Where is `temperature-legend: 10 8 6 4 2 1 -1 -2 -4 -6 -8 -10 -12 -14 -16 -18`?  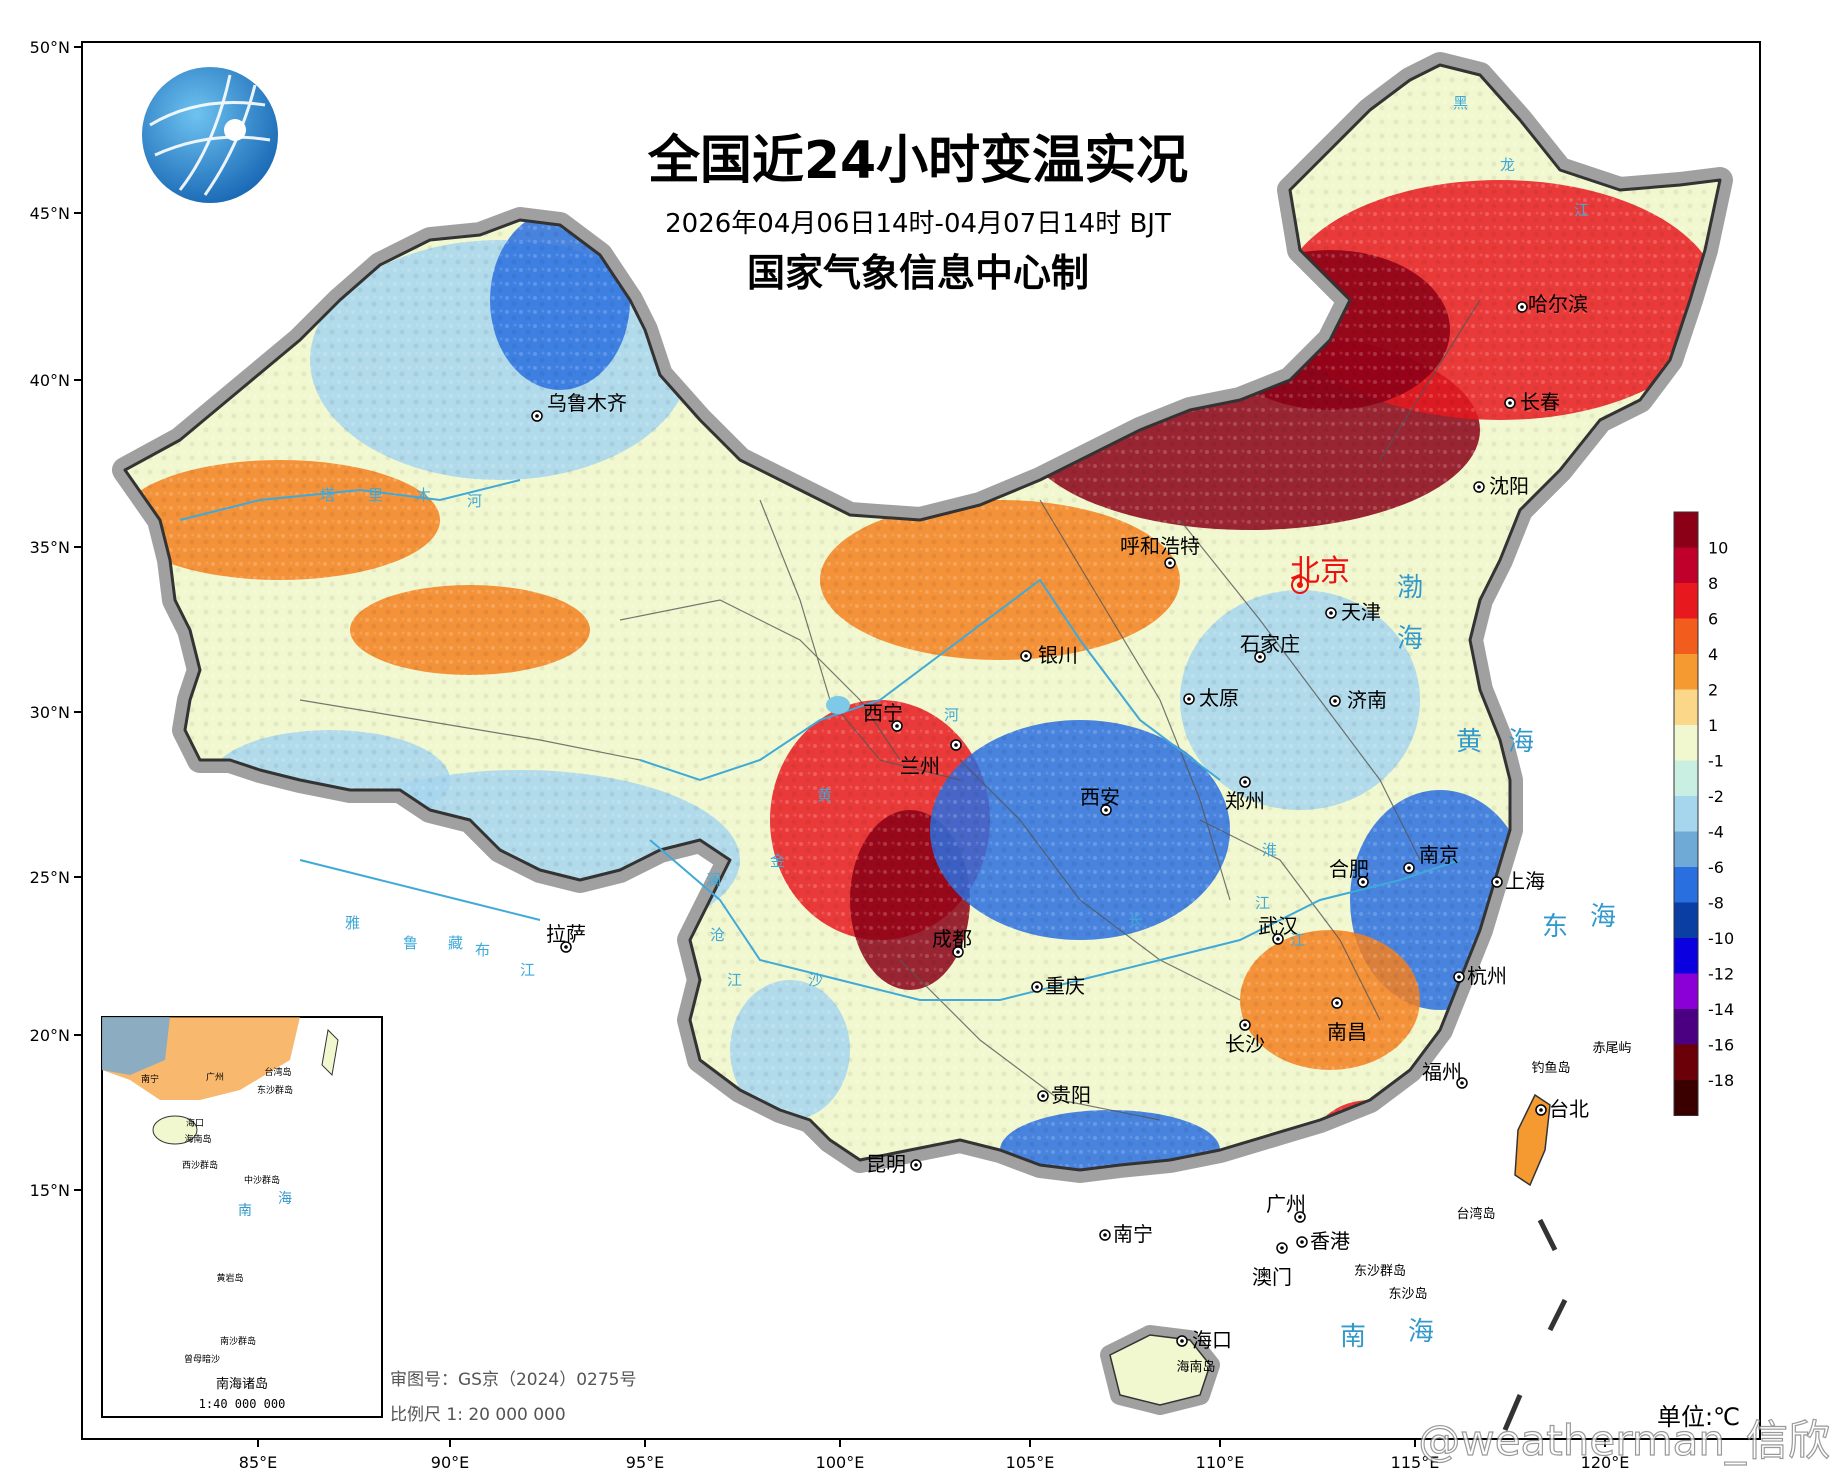
temperature-legend: 10 8 6 4 2 1 -1 -2 -4 -6 -8 -10 -12 -14 -16 -18 is located at coordinates (1703, 813).